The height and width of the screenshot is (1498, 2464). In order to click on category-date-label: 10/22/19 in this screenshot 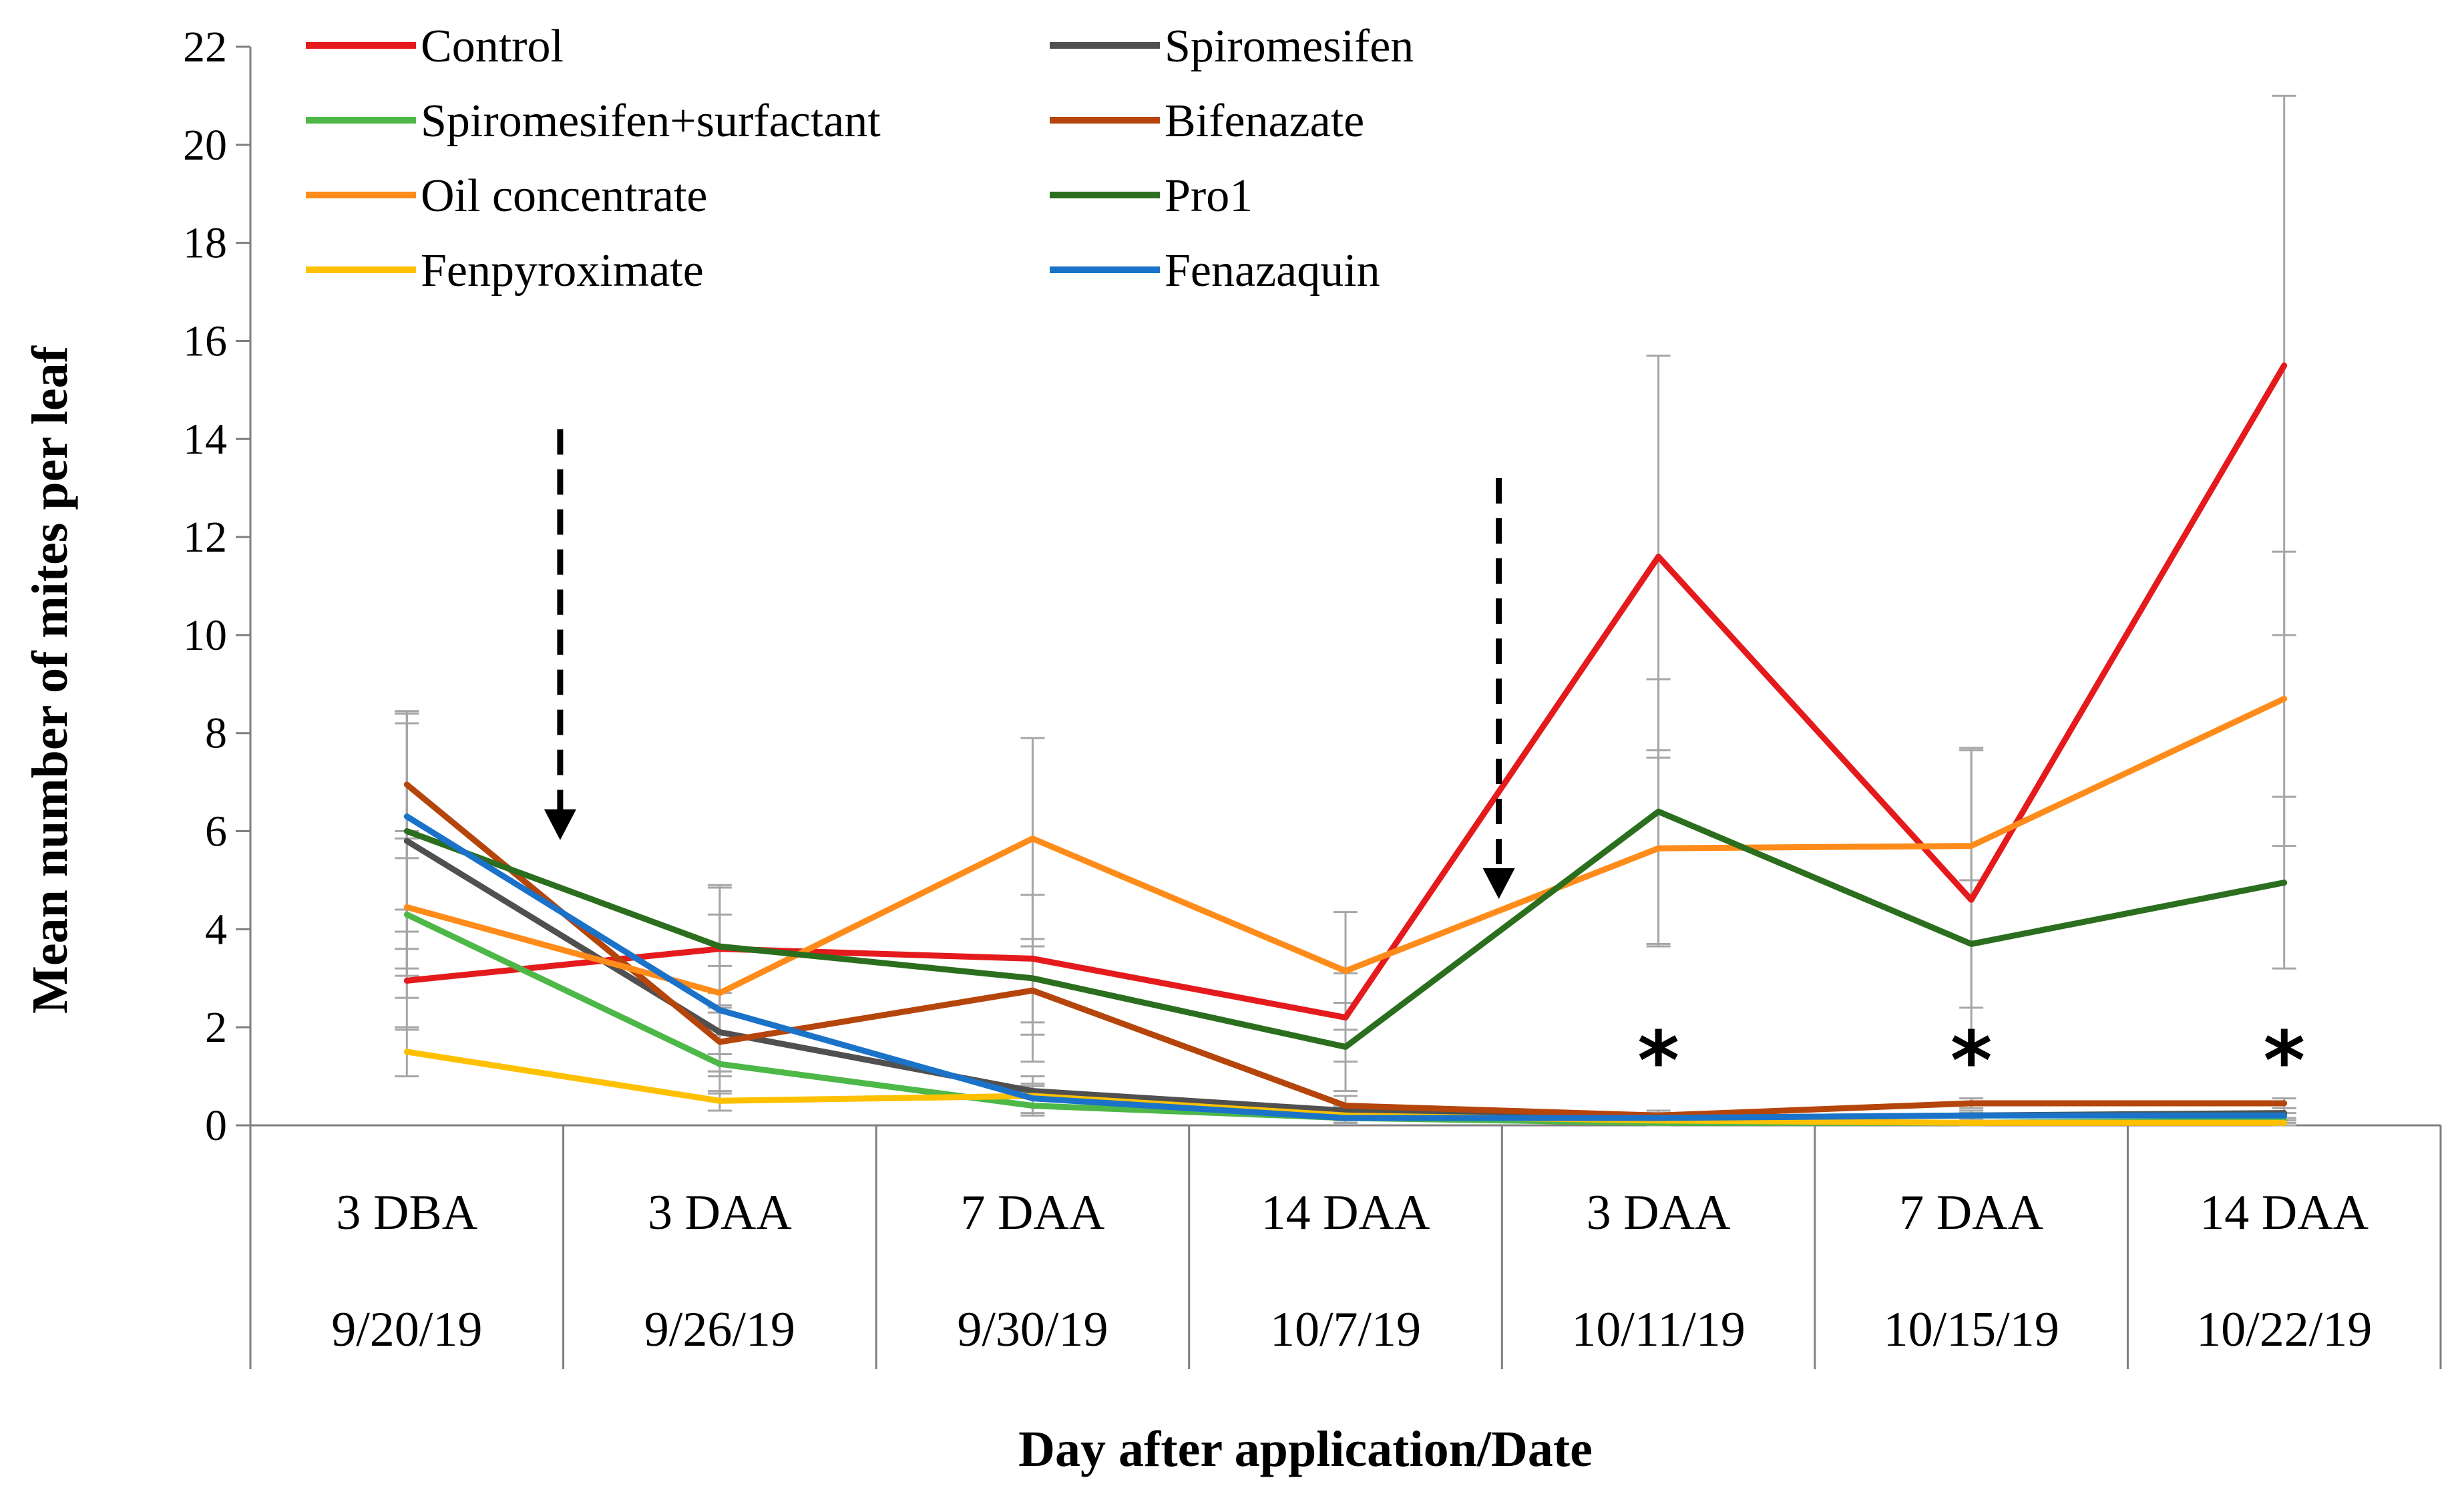, I will do `click(2284, 1329)`.